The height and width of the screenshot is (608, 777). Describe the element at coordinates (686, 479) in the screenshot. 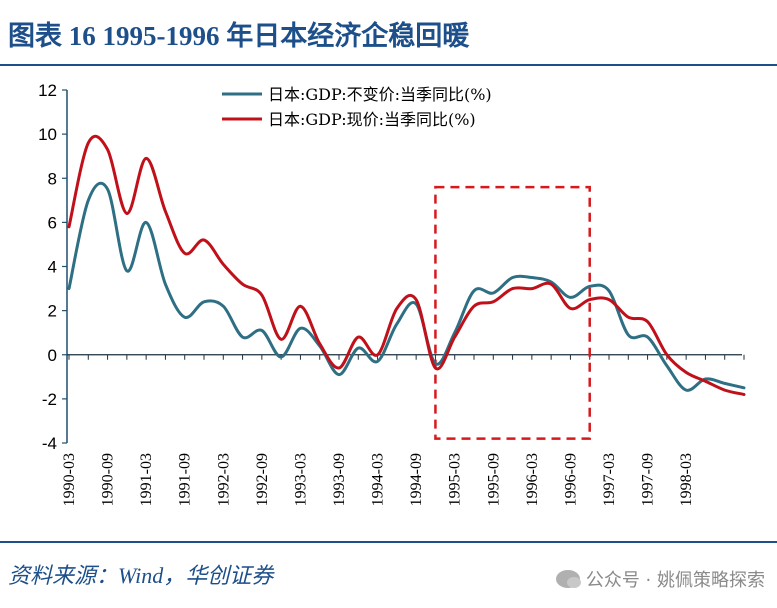

I see `x-tick-label: 1998-03` at that location.